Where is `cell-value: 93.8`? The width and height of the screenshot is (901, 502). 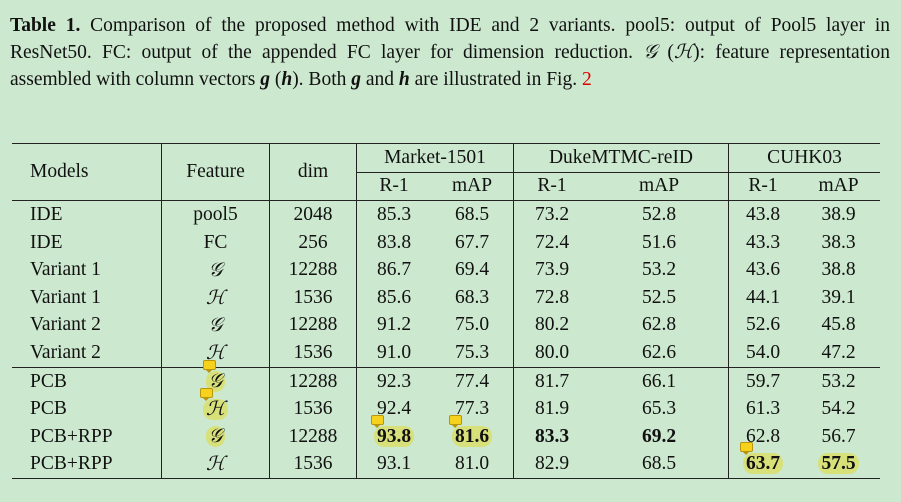 cell-value: 93.8 is located at coordinates (394, 436).